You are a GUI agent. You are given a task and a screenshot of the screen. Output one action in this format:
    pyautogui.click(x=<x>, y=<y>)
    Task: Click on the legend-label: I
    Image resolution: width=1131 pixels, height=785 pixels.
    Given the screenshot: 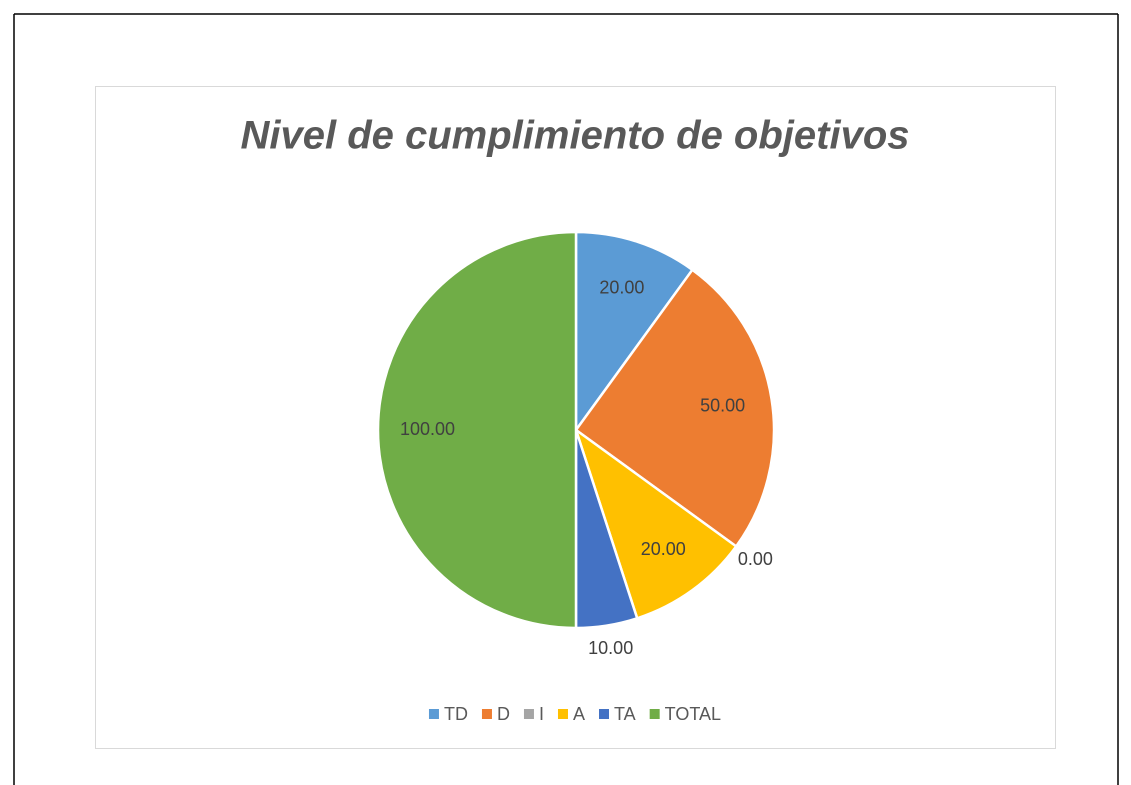 What is the action you would take?
    pyautogui.click(x=541, y=714)
    